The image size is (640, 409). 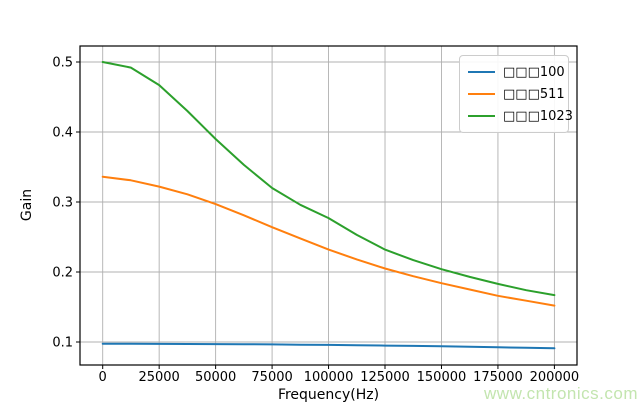 I want to click on legend-item: □□□511, so click(x=516, y=94).